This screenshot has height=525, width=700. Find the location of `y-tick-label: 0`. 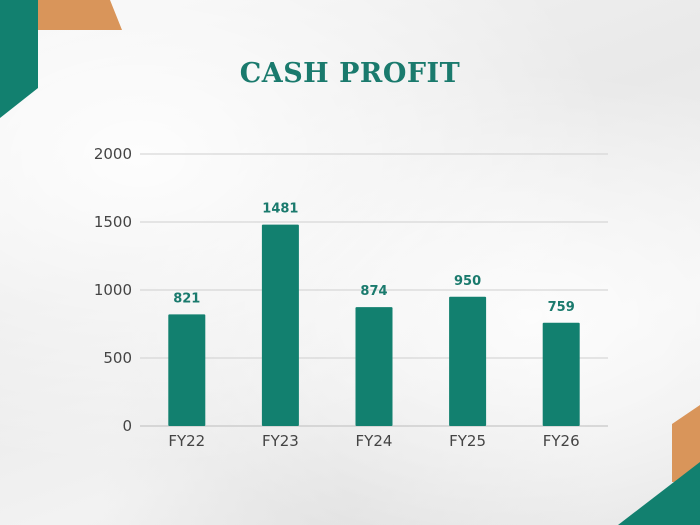

y-tick-label: 0 is located at coordinates (127, 426).